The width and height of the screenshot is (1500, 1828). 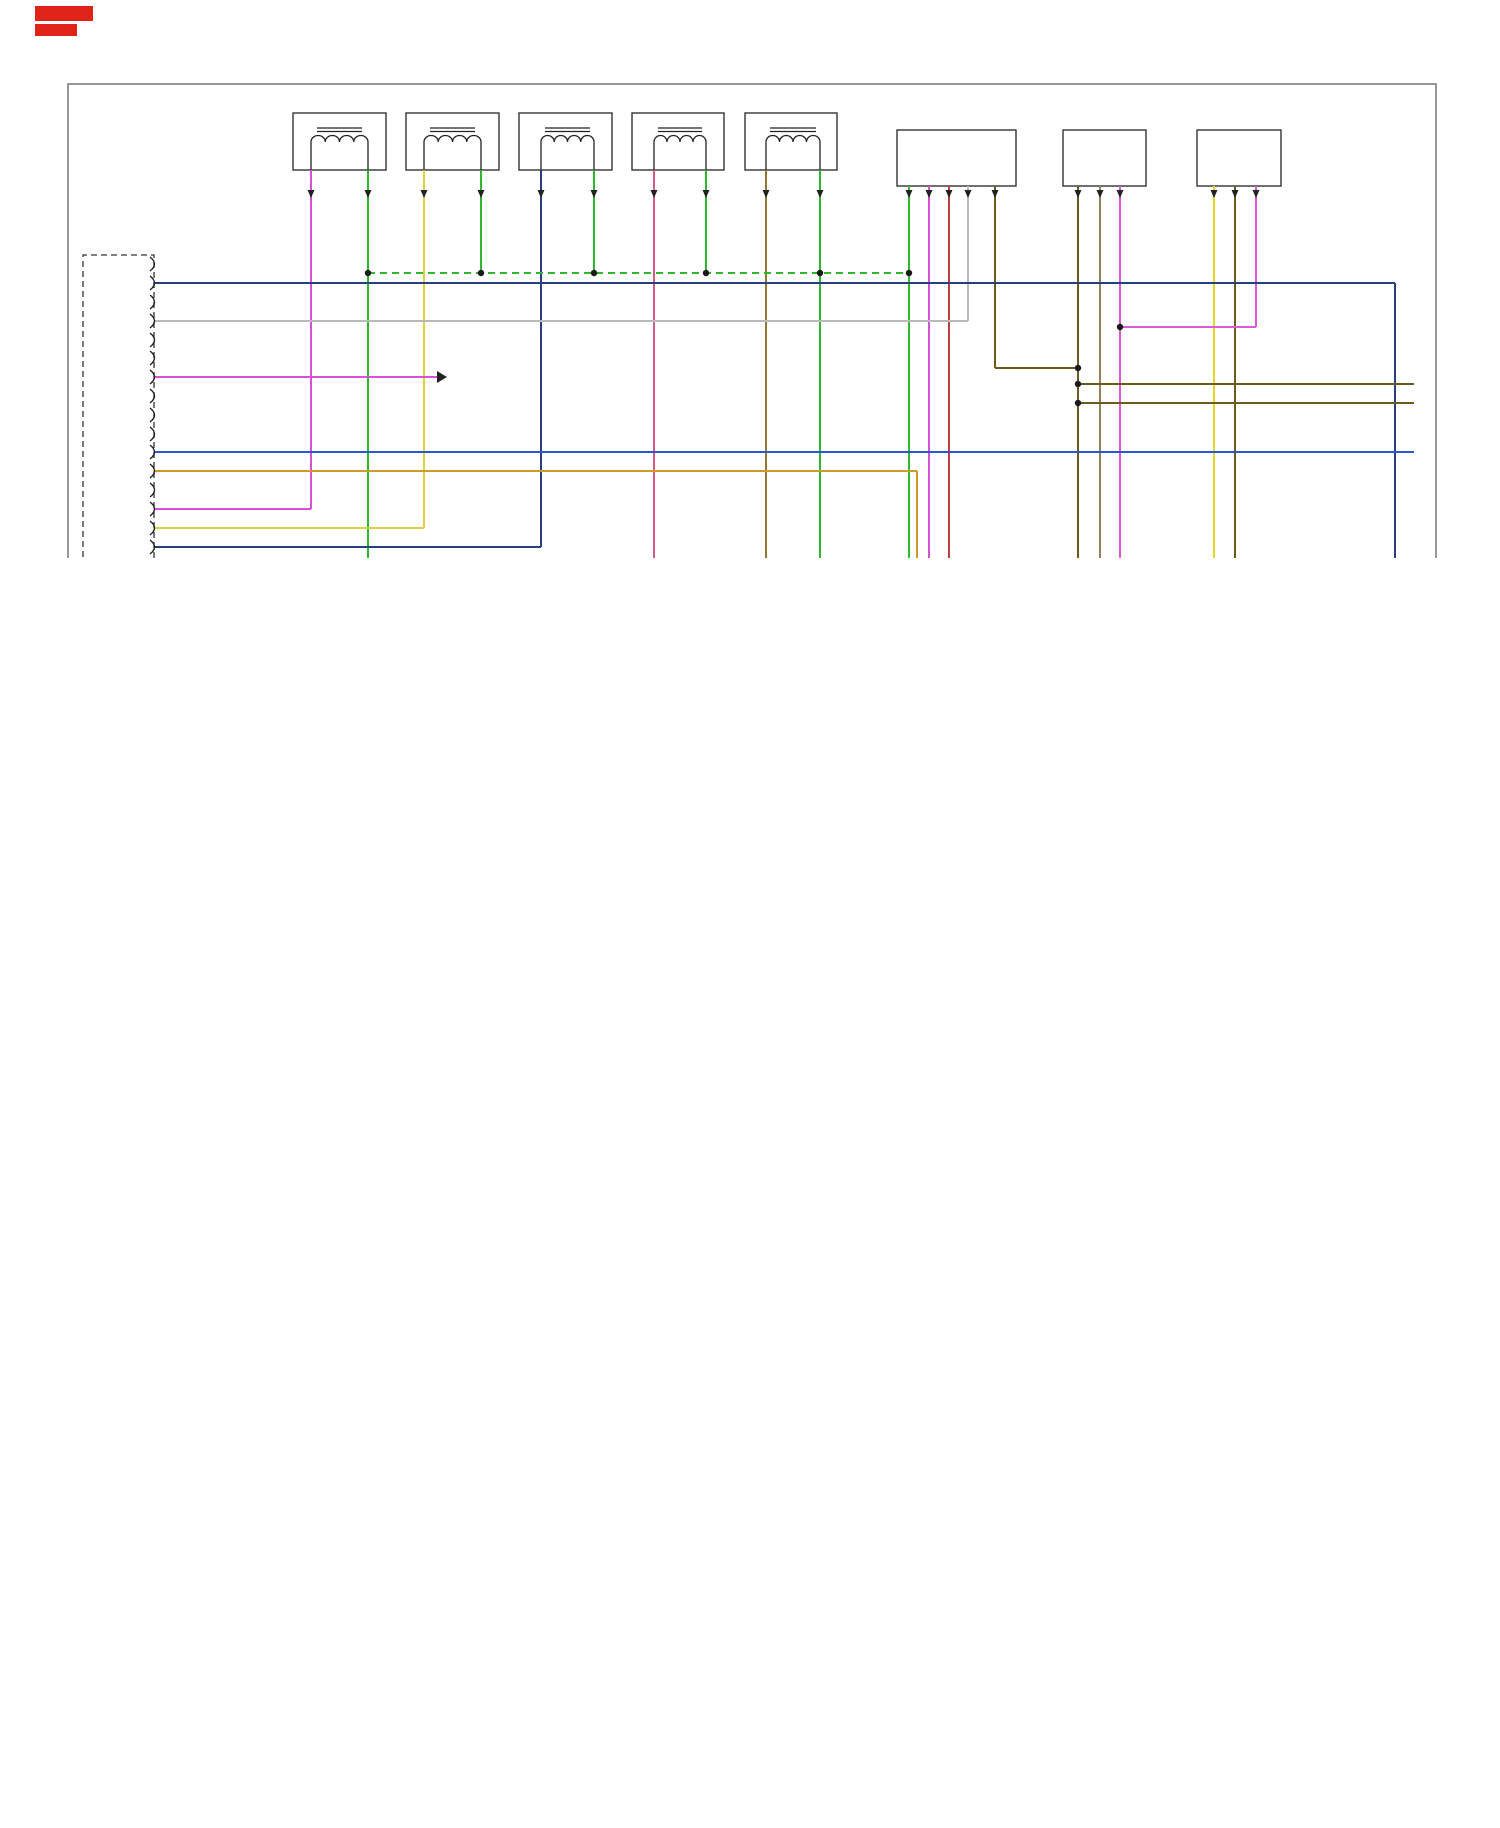 What do you see at coordinates (783, 194) in the screenshot?
I see `pin-arrow-icons` at bounding box center [783, 194].